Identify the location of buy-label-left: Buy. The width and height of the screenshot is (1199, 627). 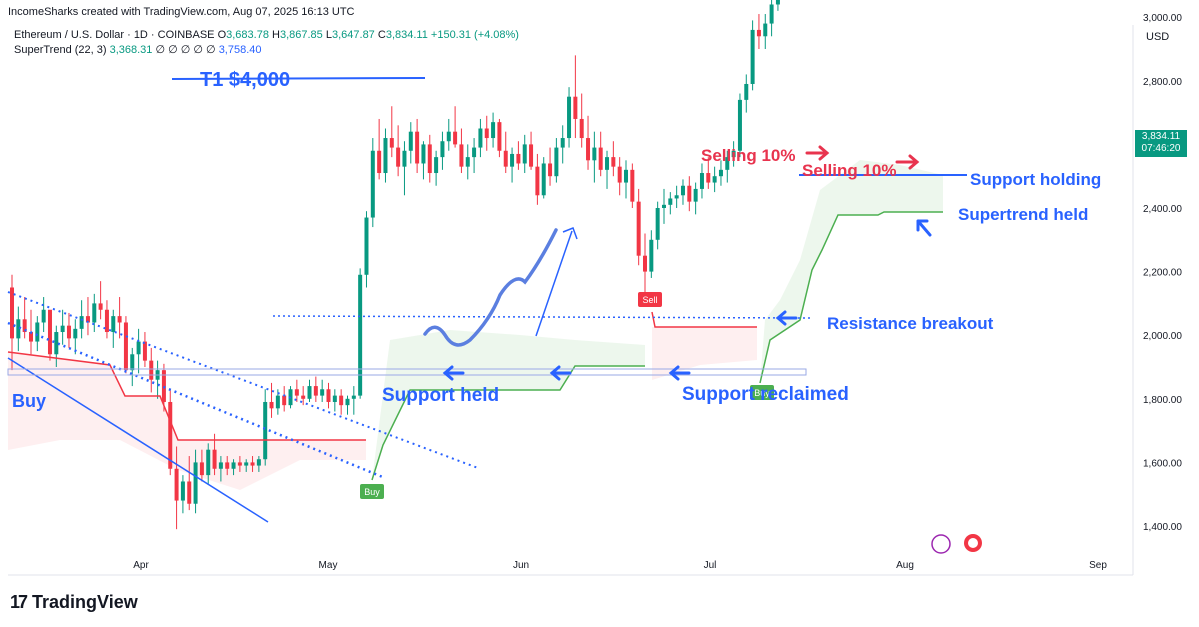
(29, 401).